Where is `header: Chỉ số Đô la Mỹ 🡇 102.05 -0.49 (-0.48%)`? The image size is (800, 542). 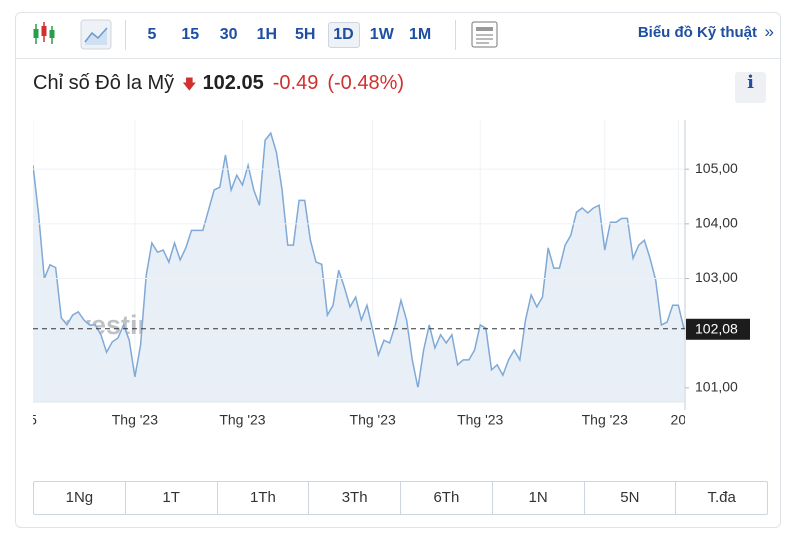 header: Chỉ số Đô la Mỹ 🡇 102.05 -0.49 (-0.48%) is located at coordinates (218, 85).